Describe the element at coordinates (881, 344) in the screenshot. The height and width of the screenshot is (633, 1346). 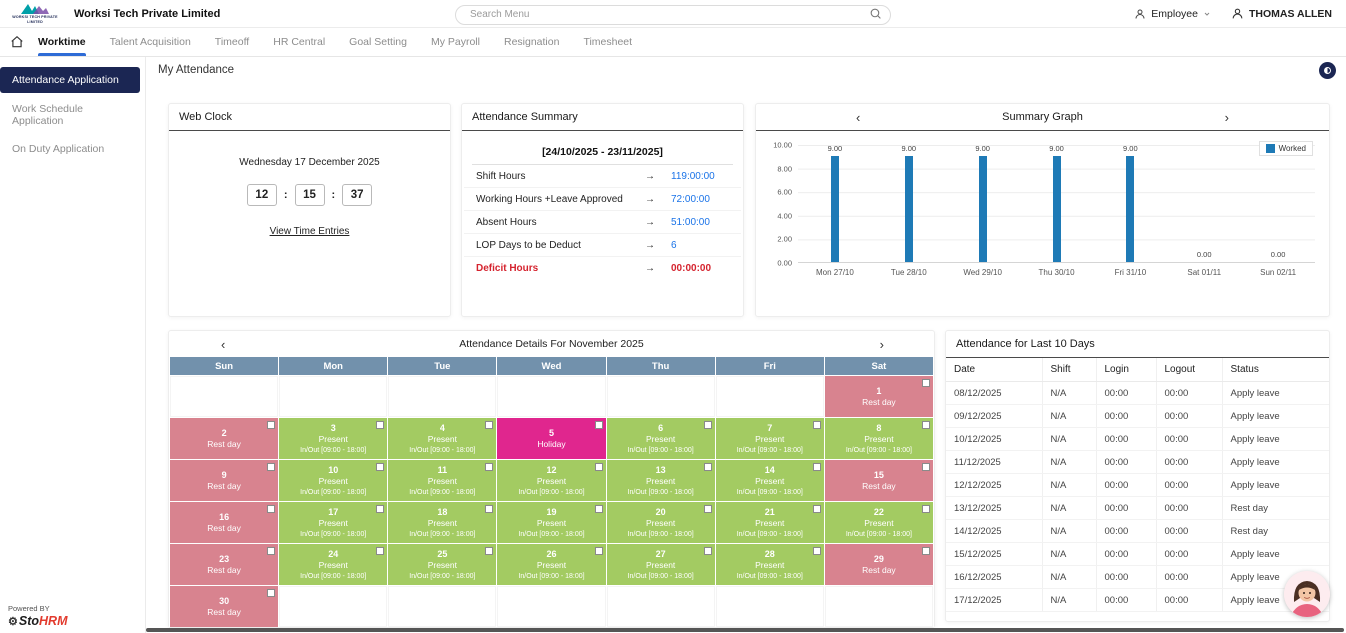
I see `calendar-next-icon: ›` at that location.